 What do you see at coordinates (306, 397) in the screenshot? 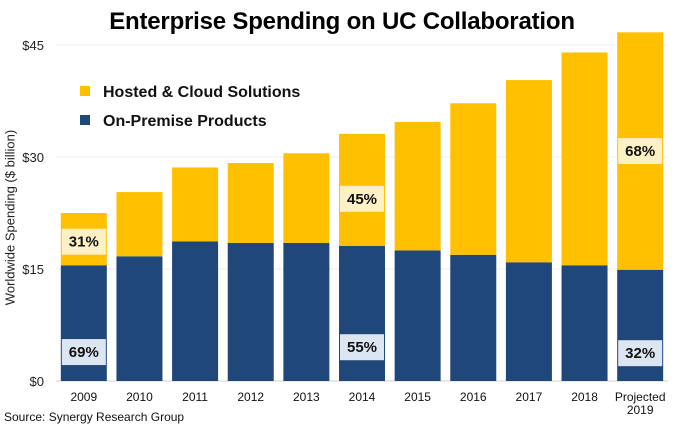
I see `x-tick-label: 2013` at bounding box center [306, 397].